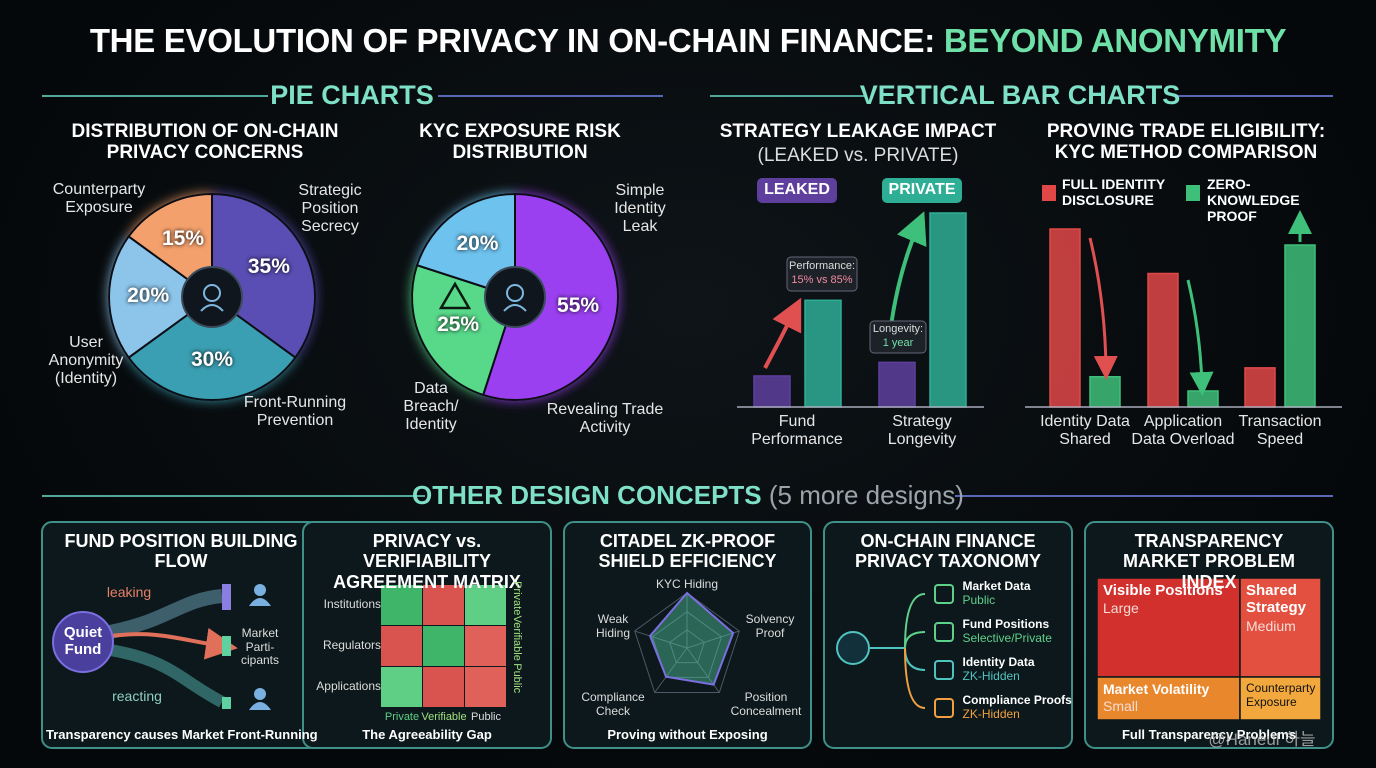  What do you see at coordinates (212, 297) in the screenshot?
I see `pie-center` at bounding box center [212, 297].